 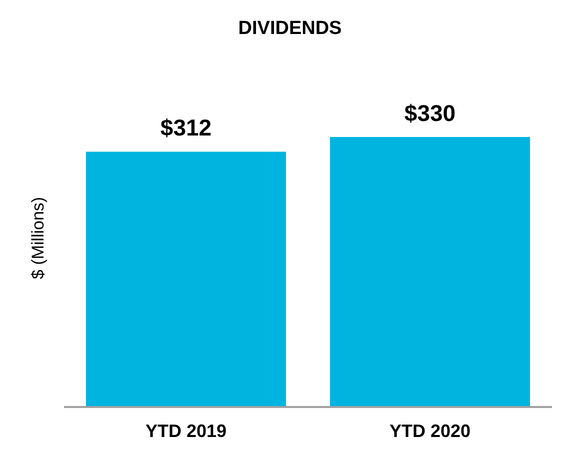 What do you see at coordinates (186, 127) in the screenshot?
I see `data-label: $312` at bounding box center [186, 127].